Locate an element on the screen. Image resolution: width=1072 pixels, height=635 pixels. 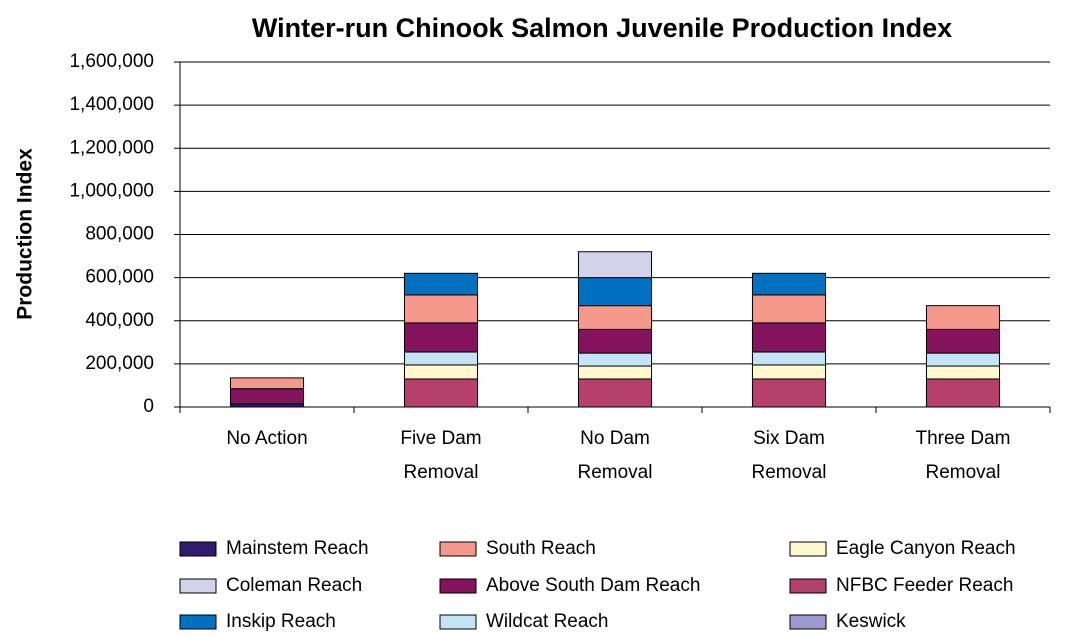
legend-label: Wildcat Reach is located at coordinates (547, 621).